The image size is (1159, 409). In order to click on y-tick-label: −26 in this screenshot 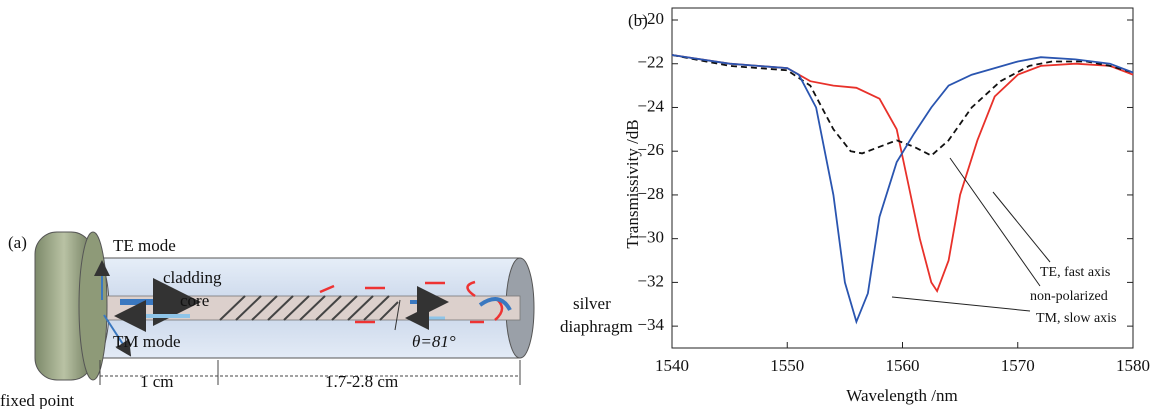, I will do `click(650, 149)`.